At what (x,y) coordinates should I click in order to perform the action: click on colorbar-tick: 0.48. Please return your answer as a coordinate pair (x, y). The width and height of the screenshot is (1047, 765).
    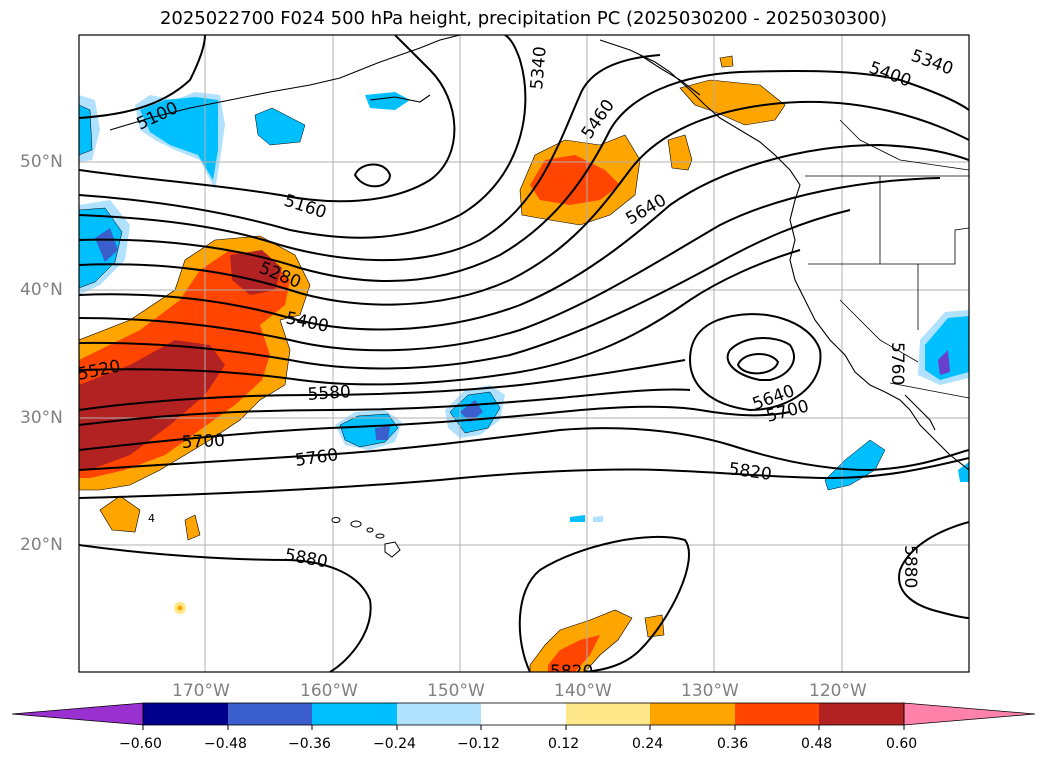
    Looking at the image, I should click on (817, 744).